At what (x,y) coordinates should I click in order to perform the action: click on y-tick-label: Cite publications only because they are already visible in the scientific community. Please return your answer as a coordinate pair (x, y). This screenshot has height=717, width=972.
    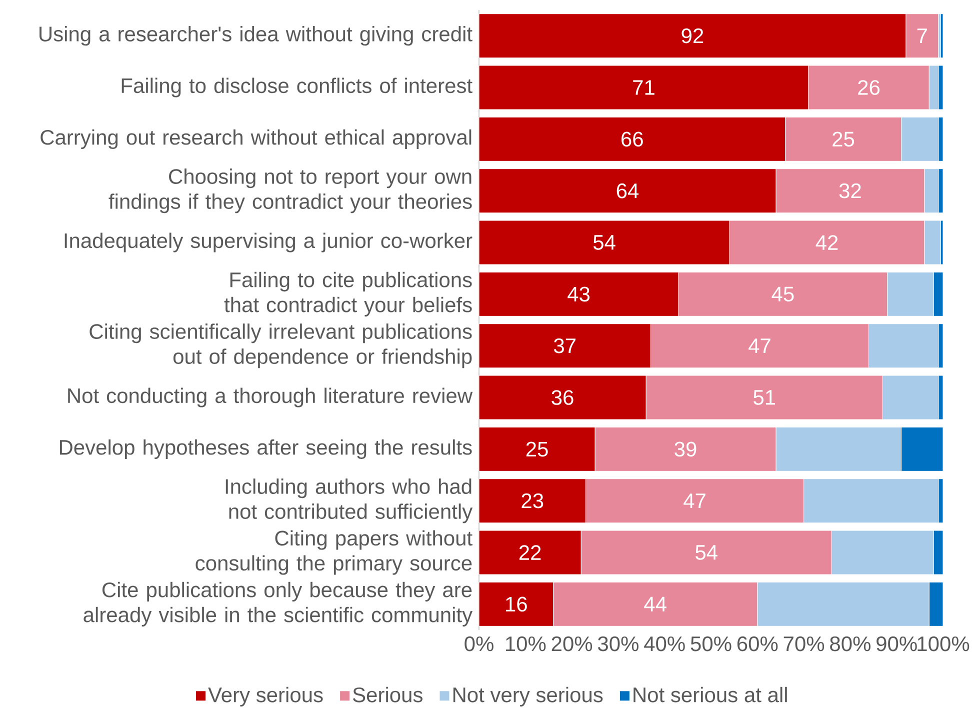
    Looking at the image, I should click on (278, 604).